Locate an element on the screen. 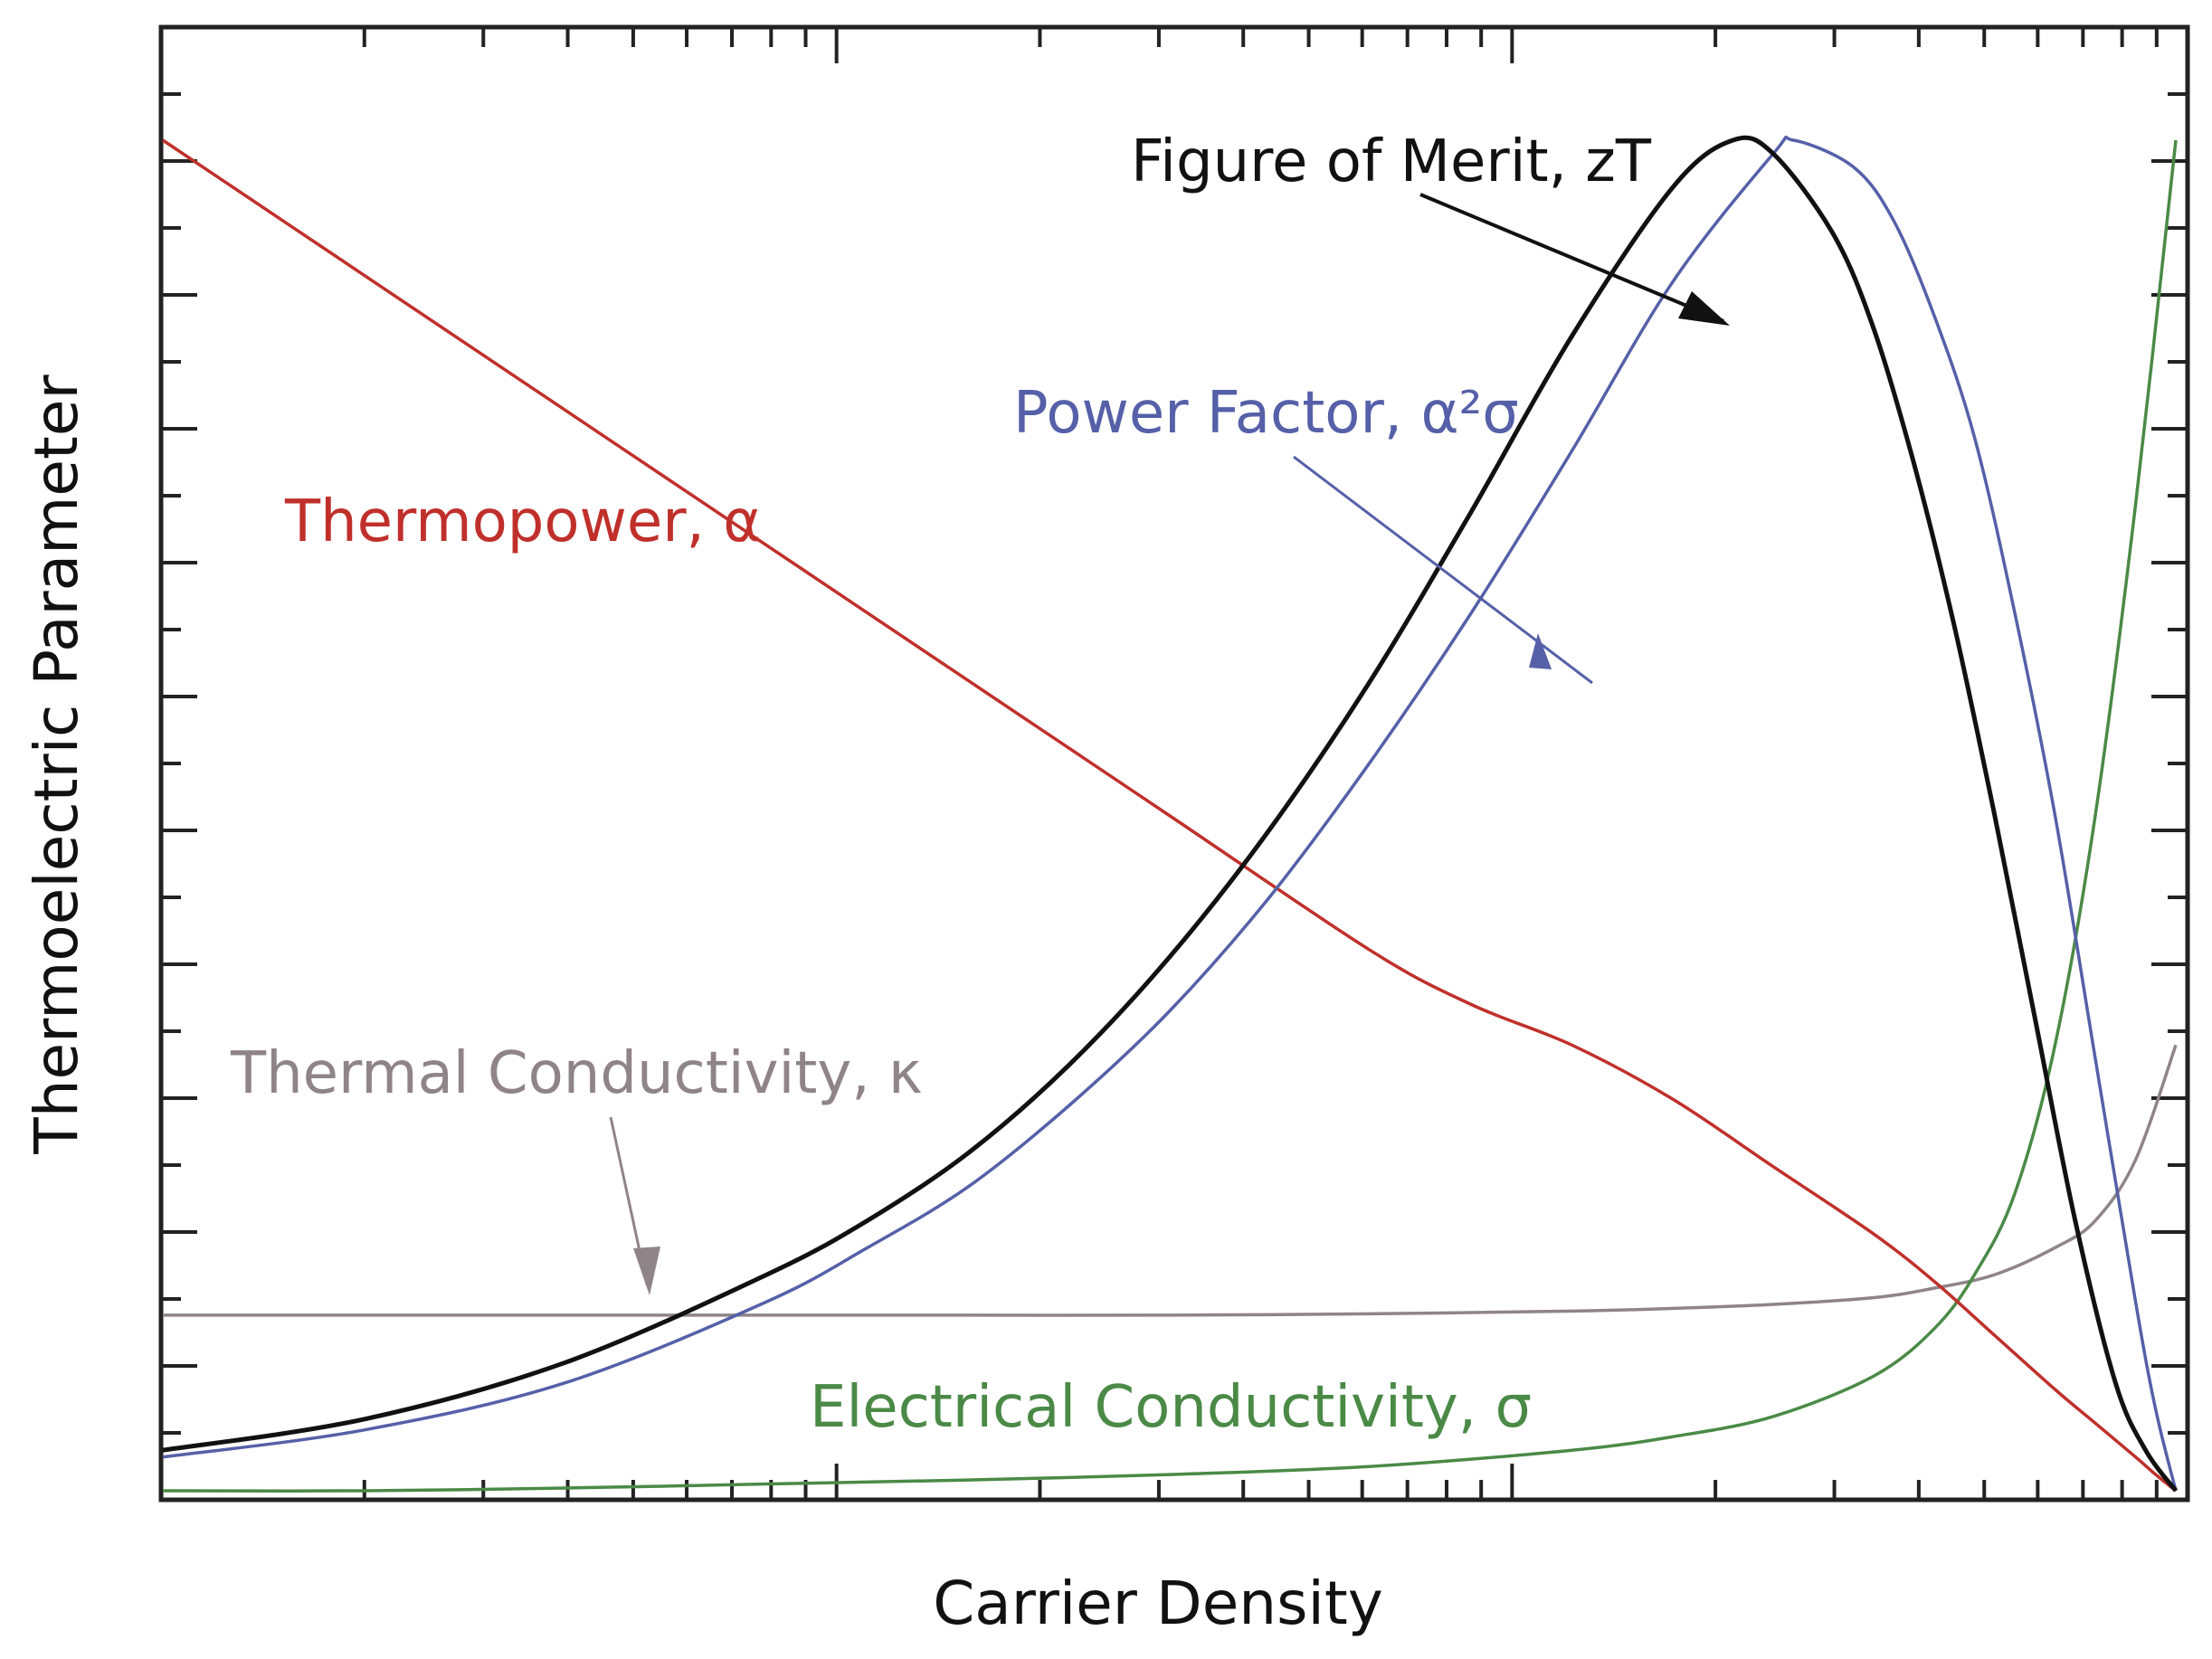 Image resolution: width=2212 pixels, height=1659 pixels. power-factor-arrow is located at coordinates (1443, 570).